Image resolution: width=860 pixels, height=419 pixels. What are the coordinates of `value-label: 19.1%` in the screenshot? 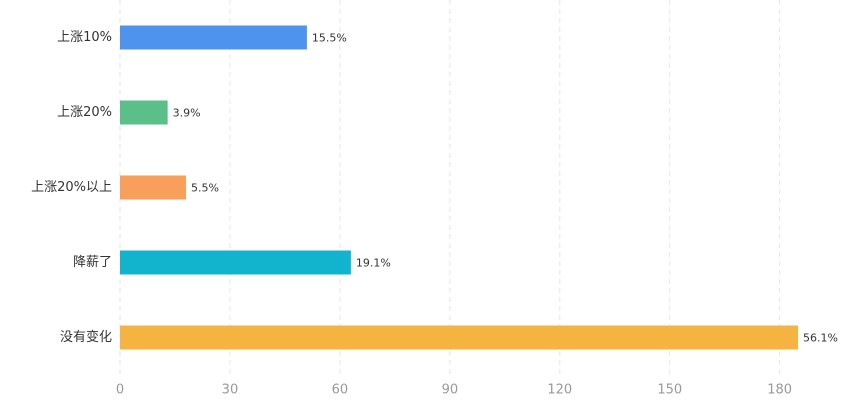 It's located at (373, 263).